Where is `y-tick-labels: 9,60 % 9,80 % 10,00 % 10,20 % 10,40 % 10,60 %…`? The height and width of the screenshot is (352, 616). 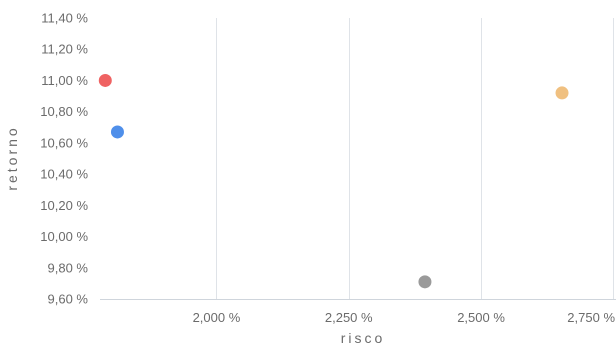 y-tick-labels: 9,60 % 9,80 % 10,00 % 10,20 % 10,40 % 10,60 %… is located at coordinates (64, 159).